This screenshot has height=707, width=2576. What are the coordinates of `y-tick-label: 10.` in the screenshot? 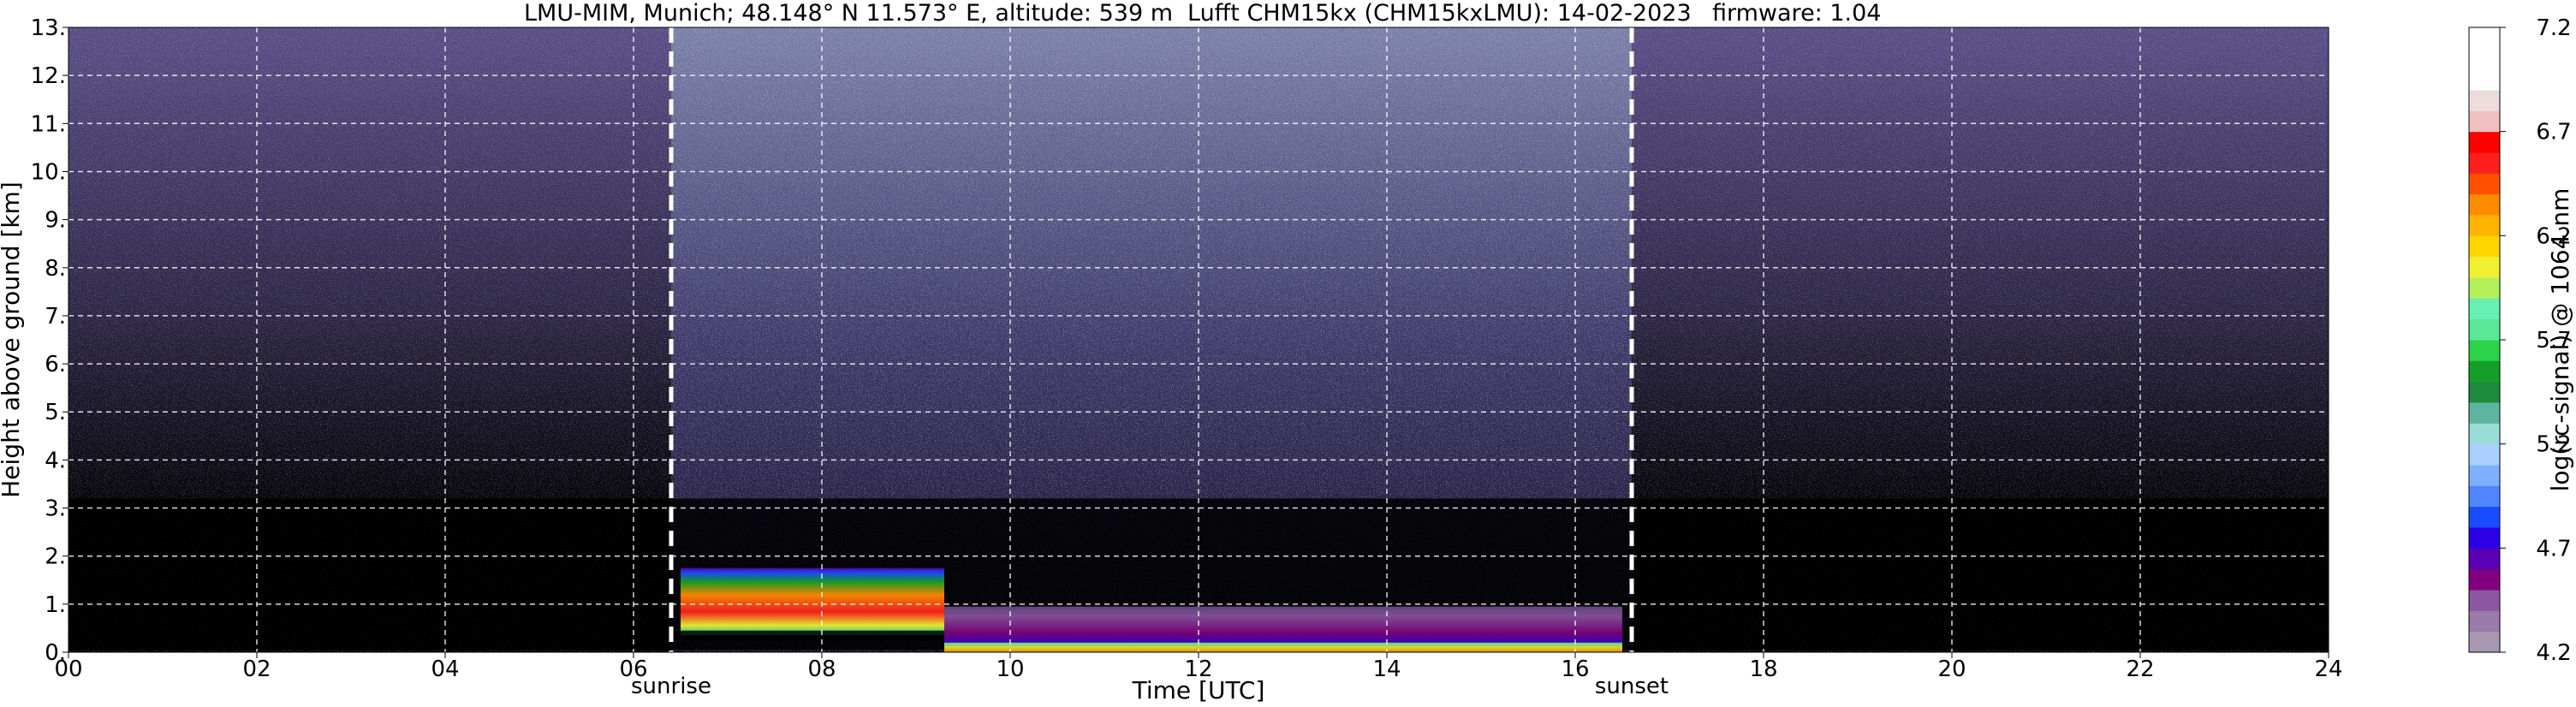 It's located at (48, 172).